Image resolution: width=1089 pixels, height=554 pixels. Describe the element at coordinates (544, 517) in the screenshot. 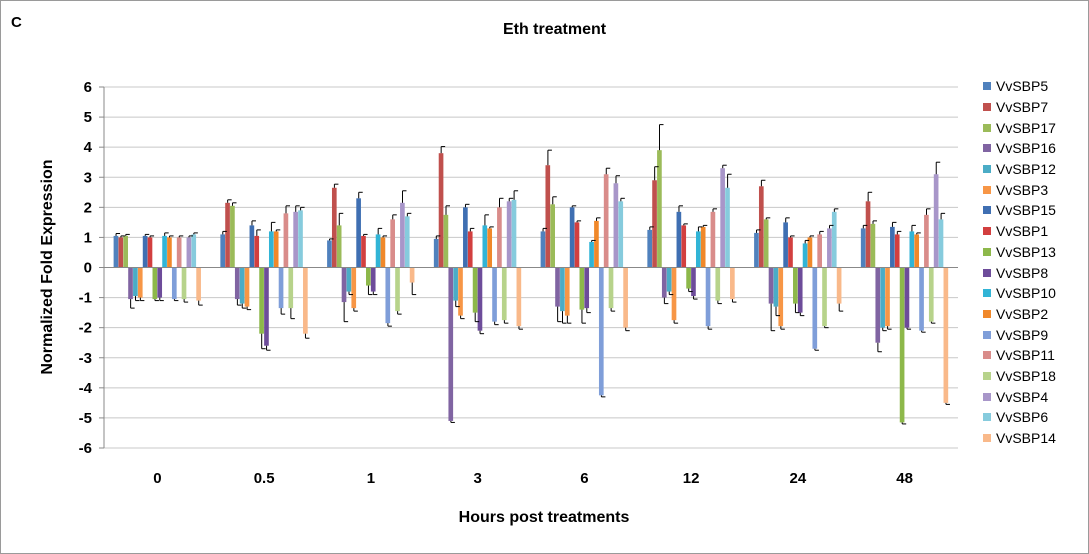

I see `x-axis-title: Hours post treatments` at that location.